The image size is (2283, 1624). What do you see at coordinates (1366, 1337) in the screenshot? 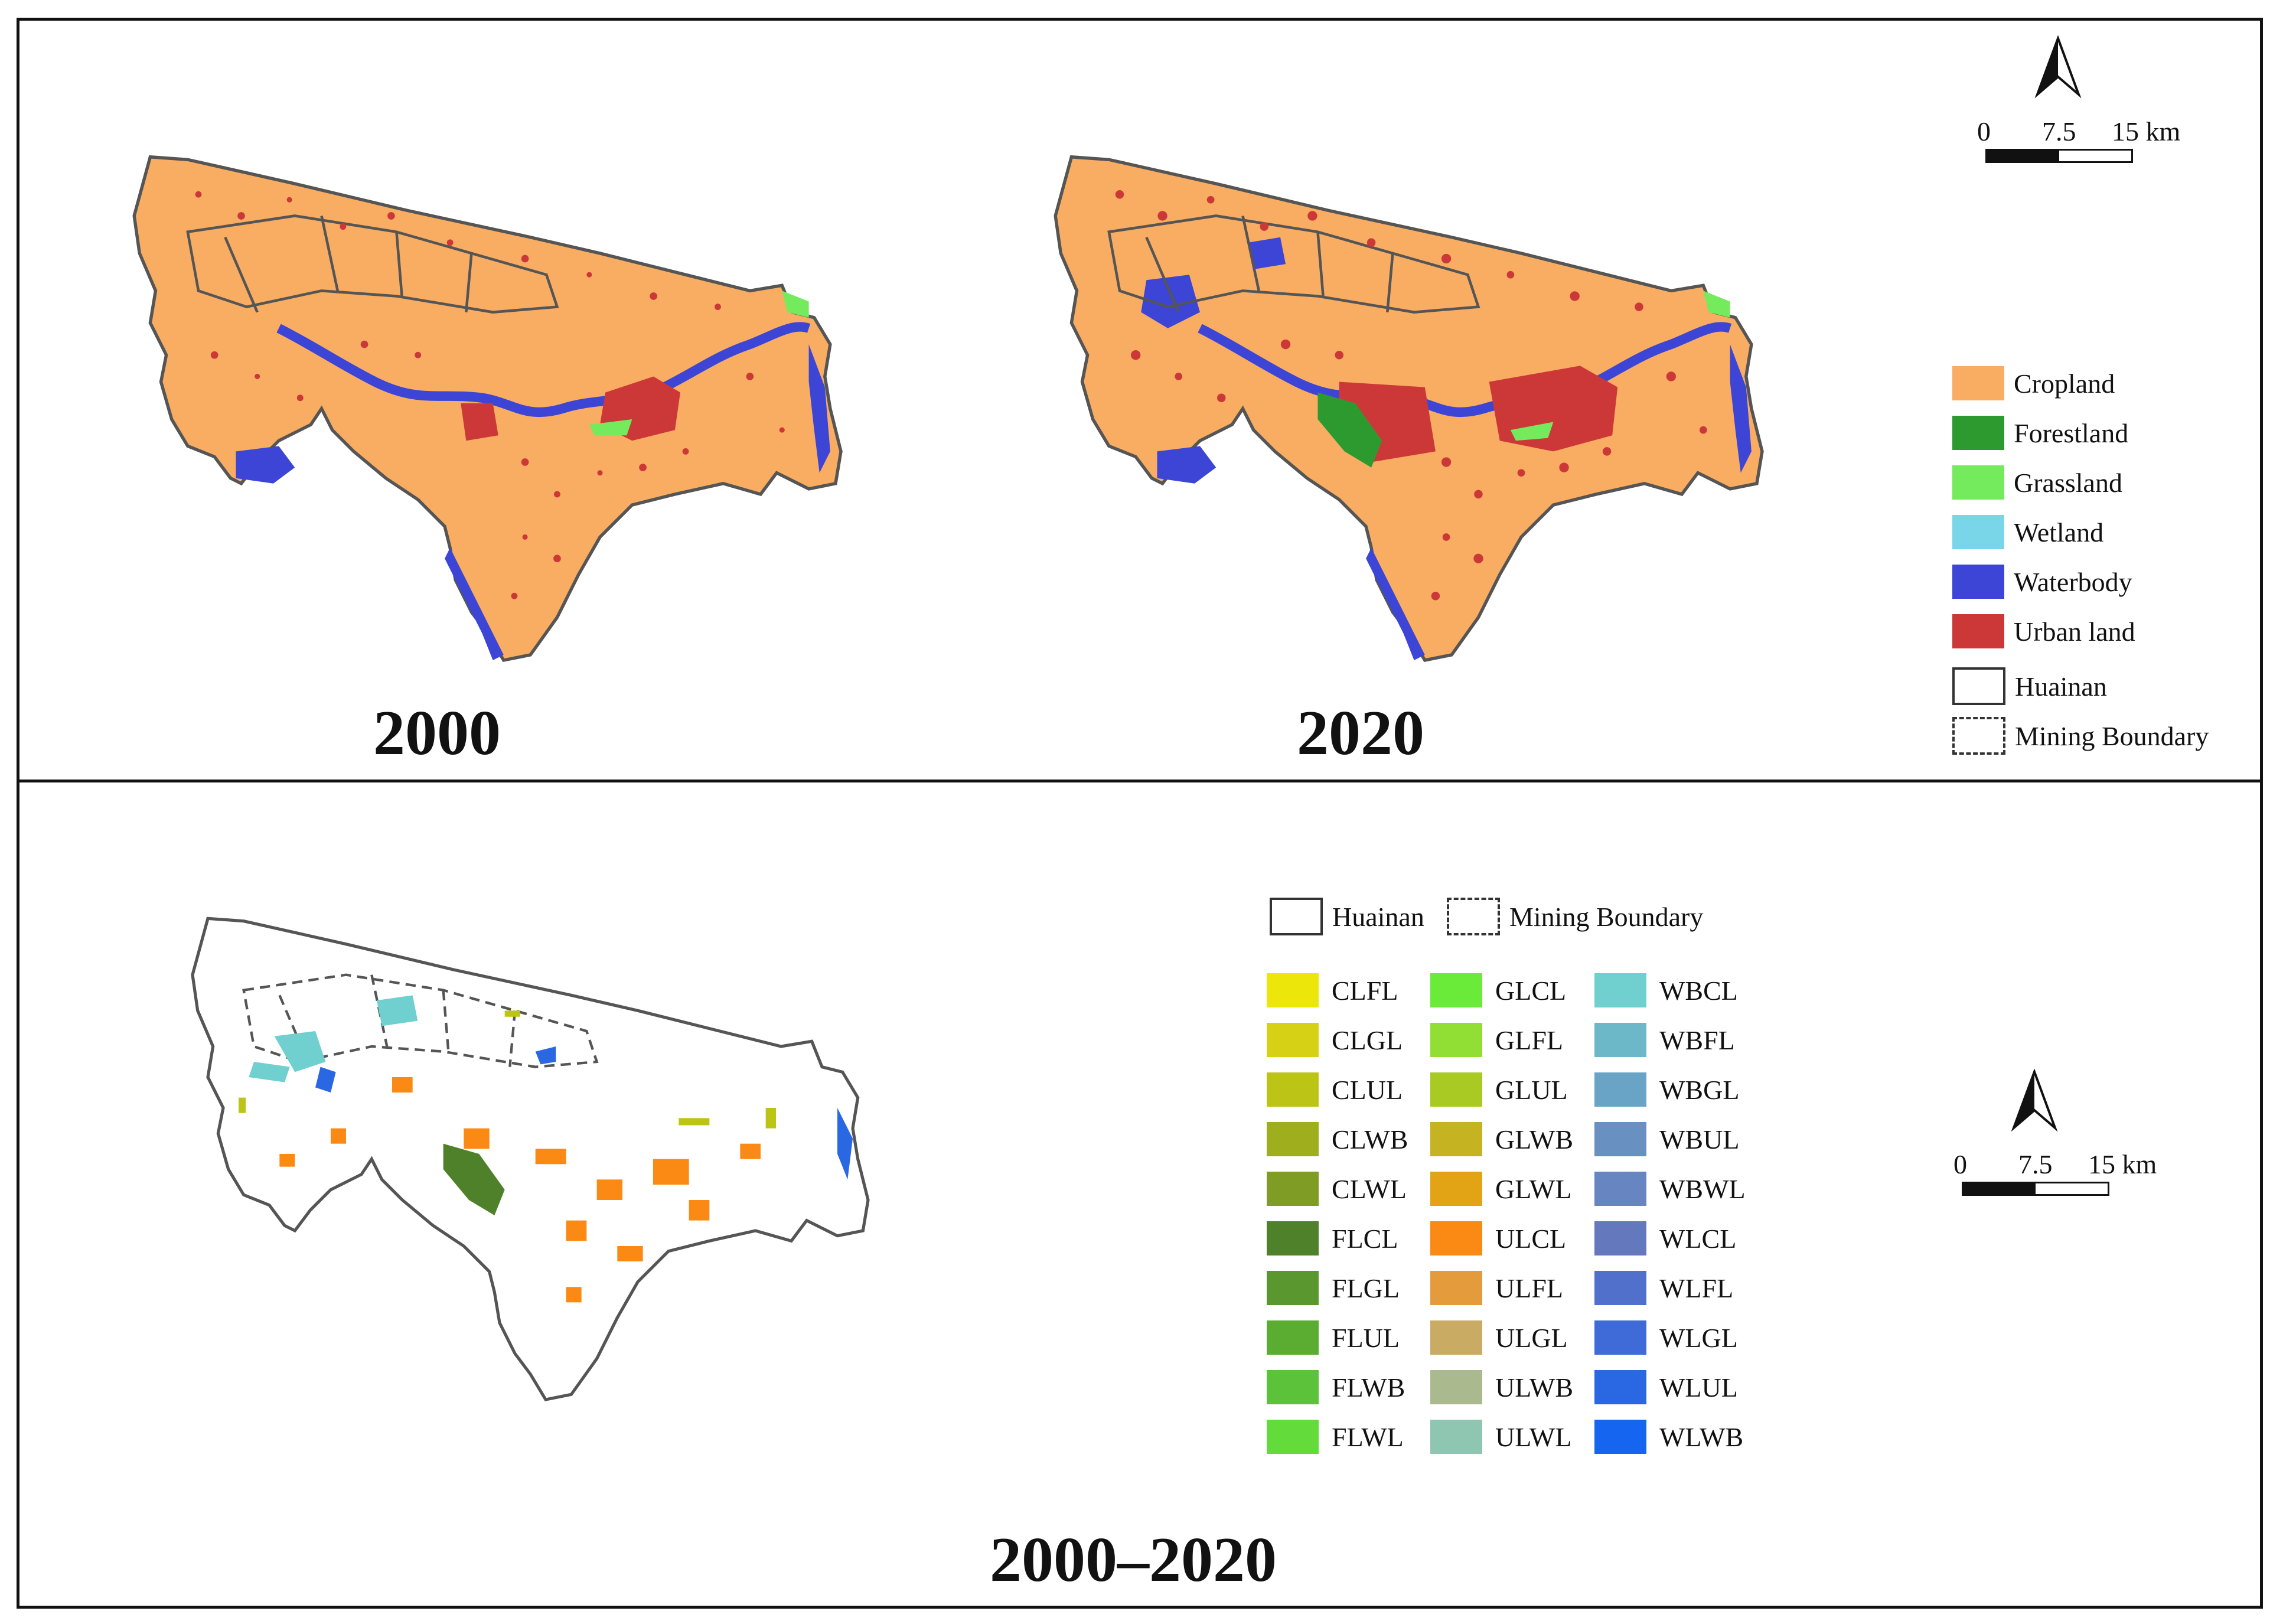
I see `change-label: FLUL` at bounding box center [1366, 1337].